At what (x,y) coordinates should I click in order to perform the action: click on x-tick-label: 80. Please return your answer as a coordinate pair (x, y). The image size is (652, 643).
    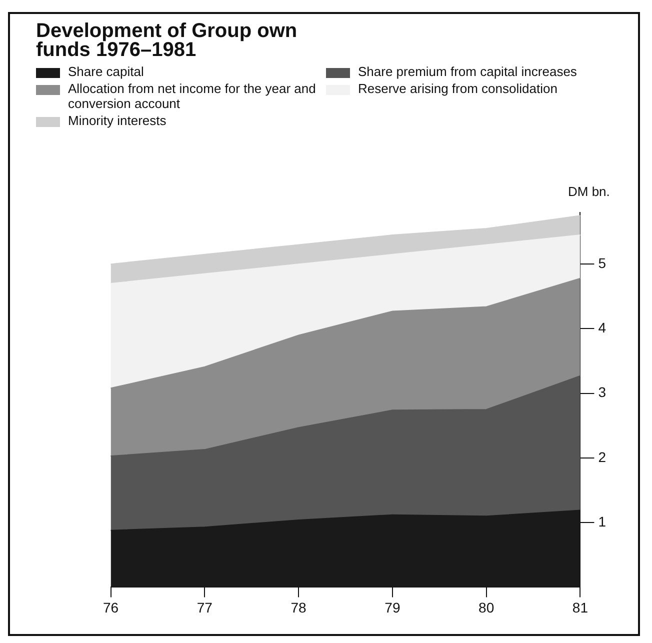
    Looking at the image, I should click on (486, 607).